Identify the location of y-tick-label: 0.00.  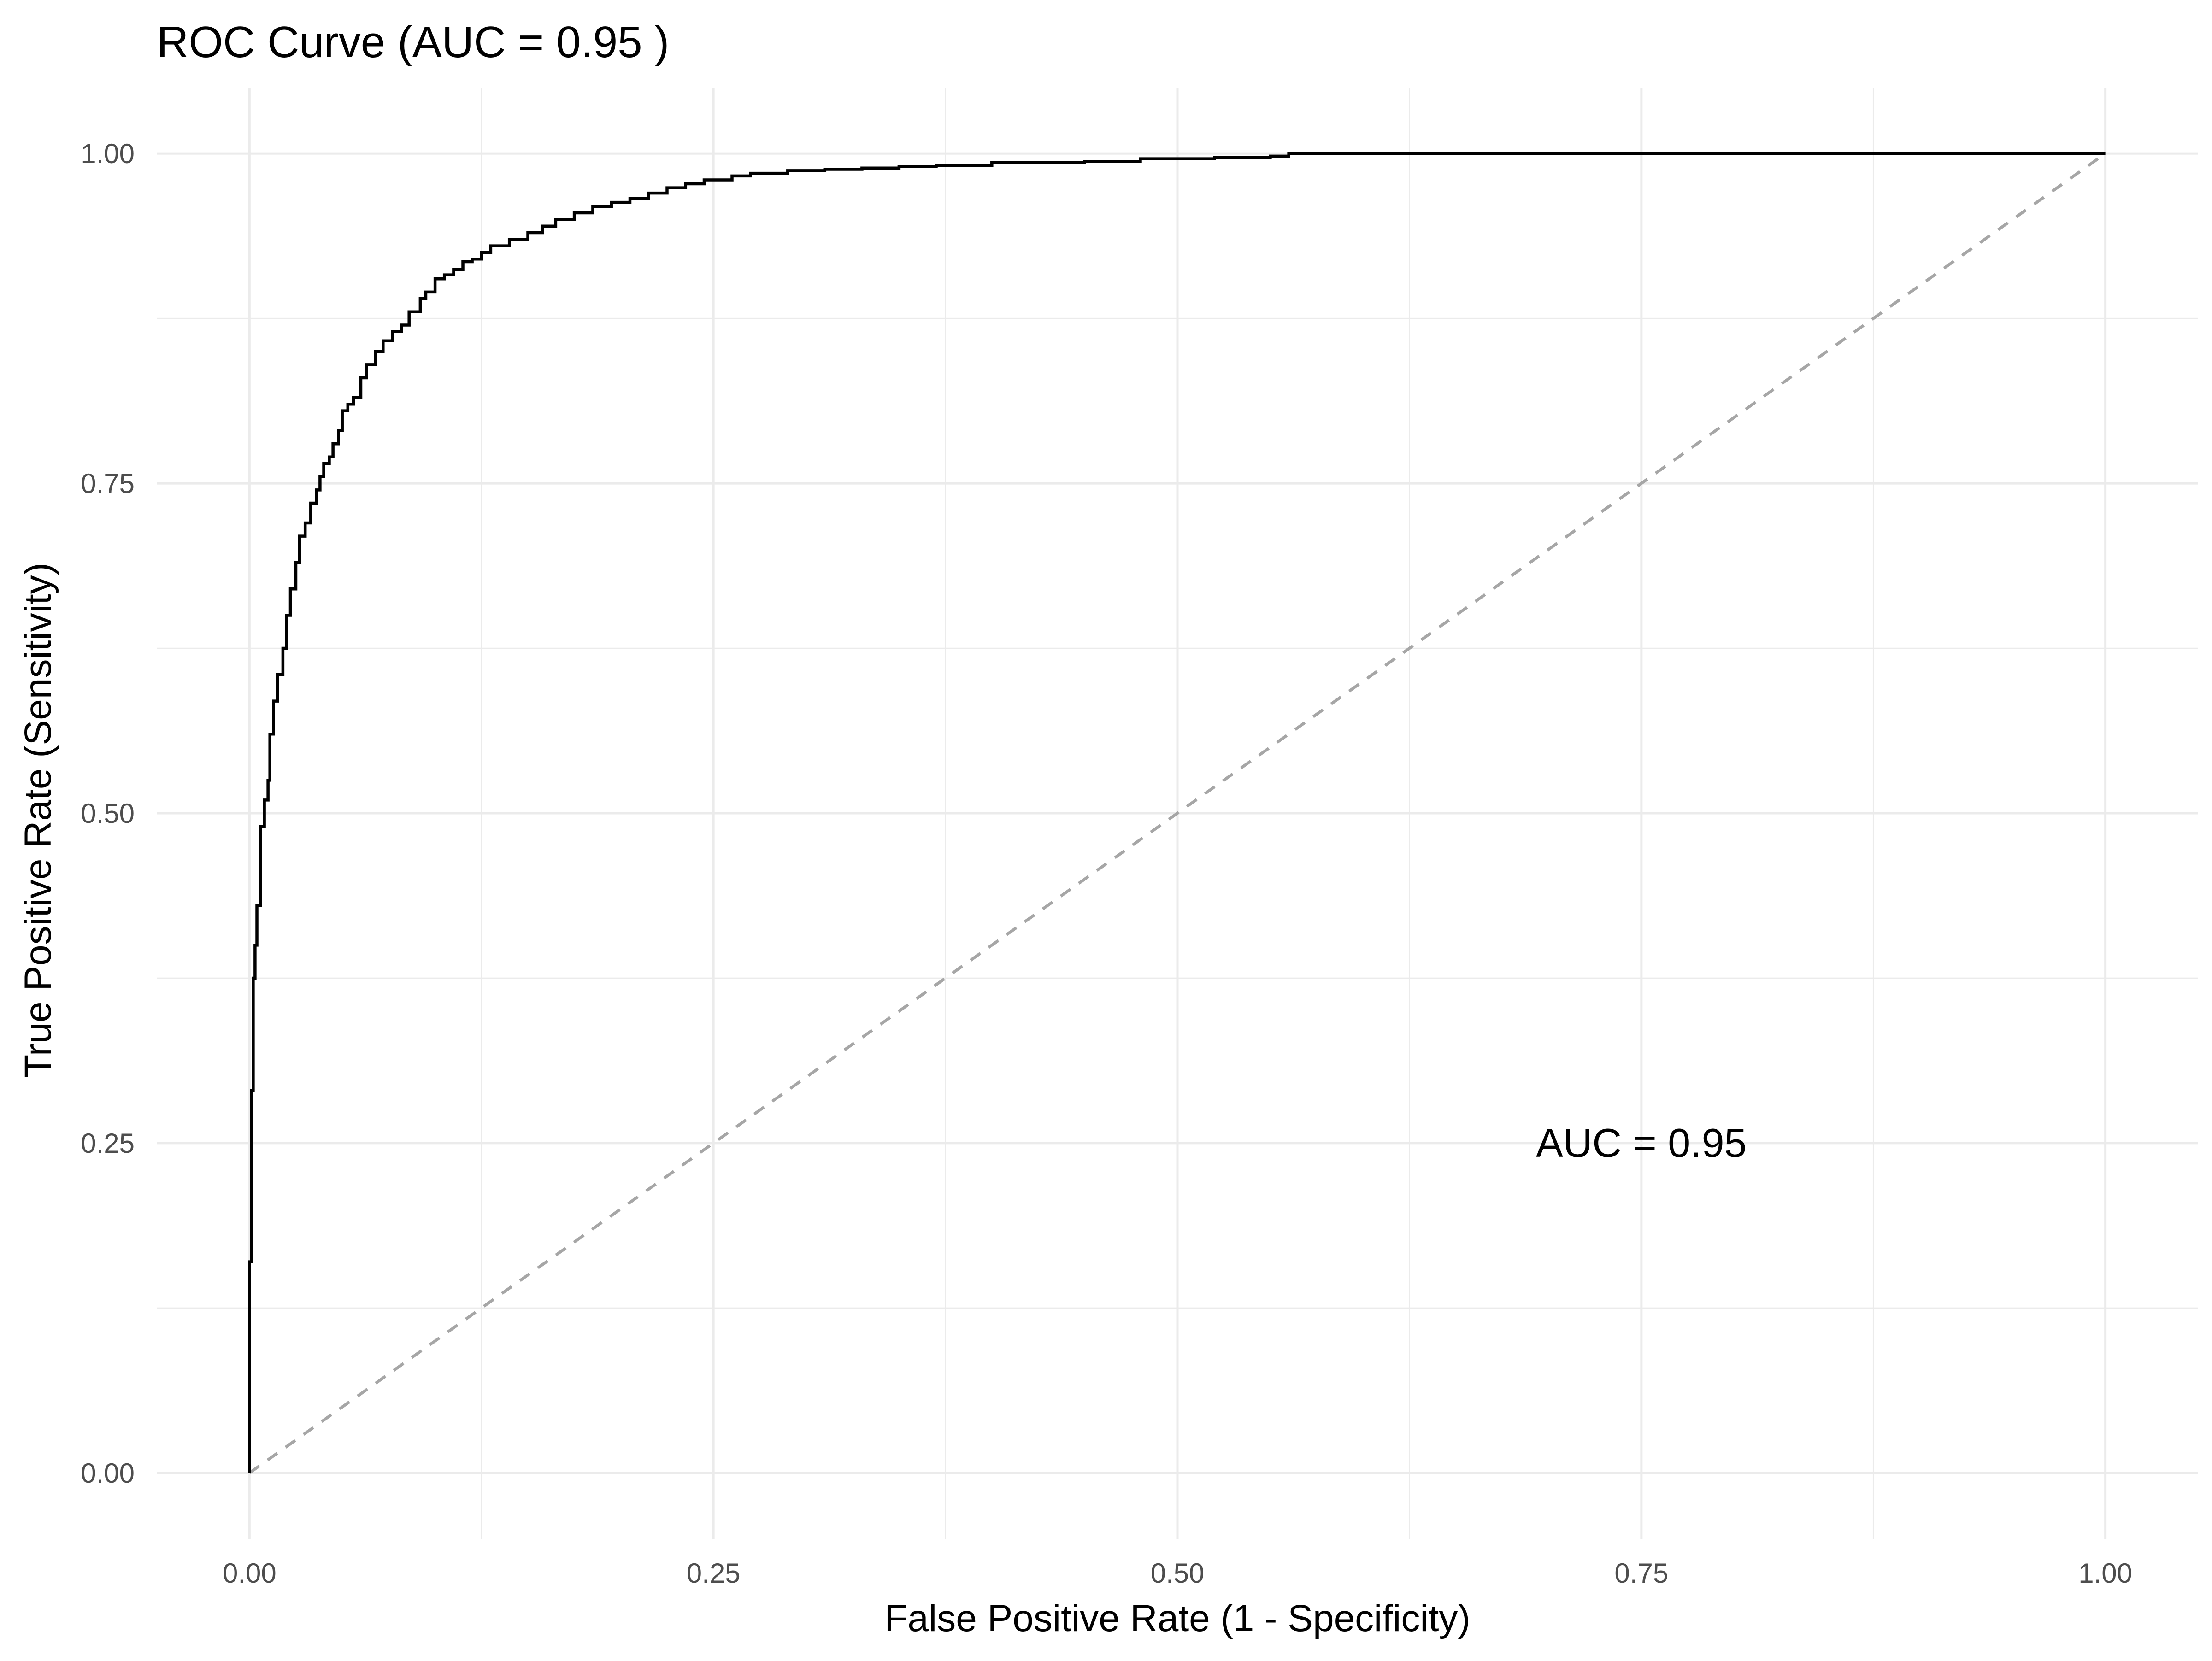
(108, 1473).